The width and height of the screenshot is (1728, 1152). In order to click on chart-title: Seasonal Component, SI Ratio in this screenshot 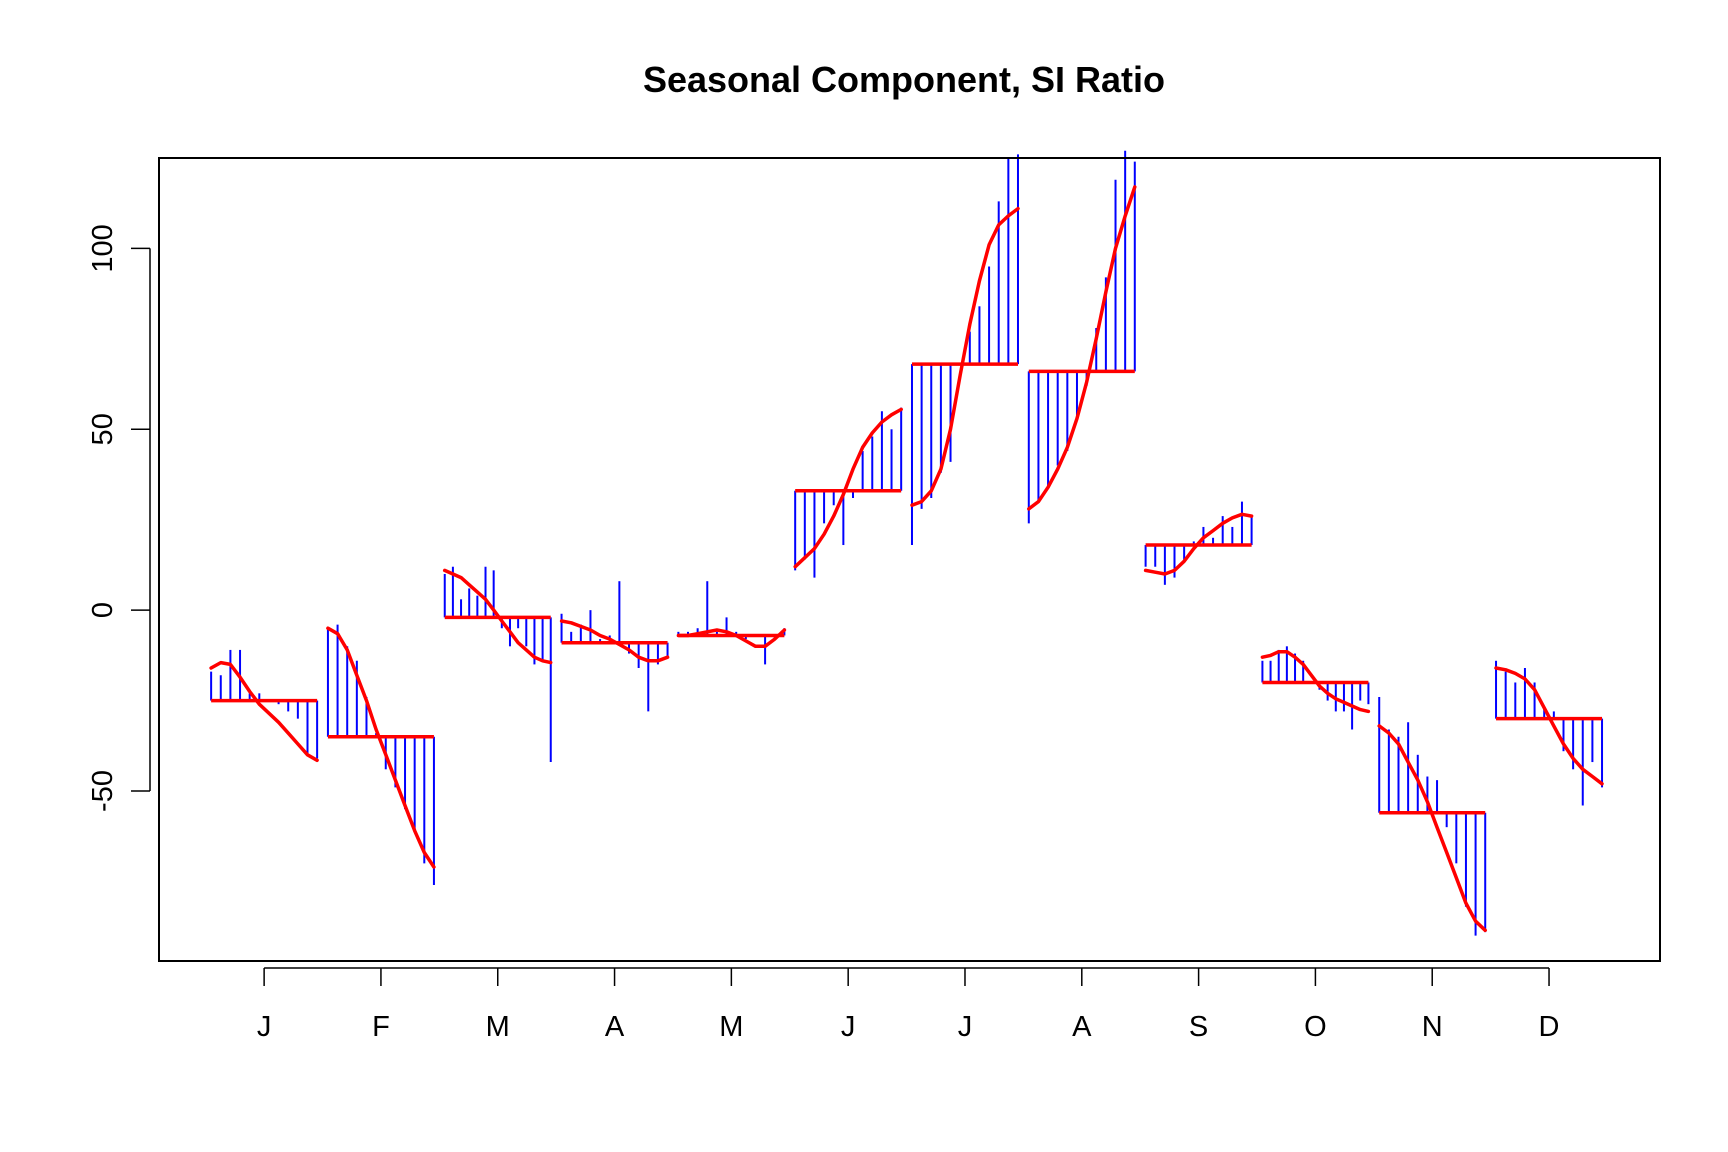, I will do `click(904, 79)`.